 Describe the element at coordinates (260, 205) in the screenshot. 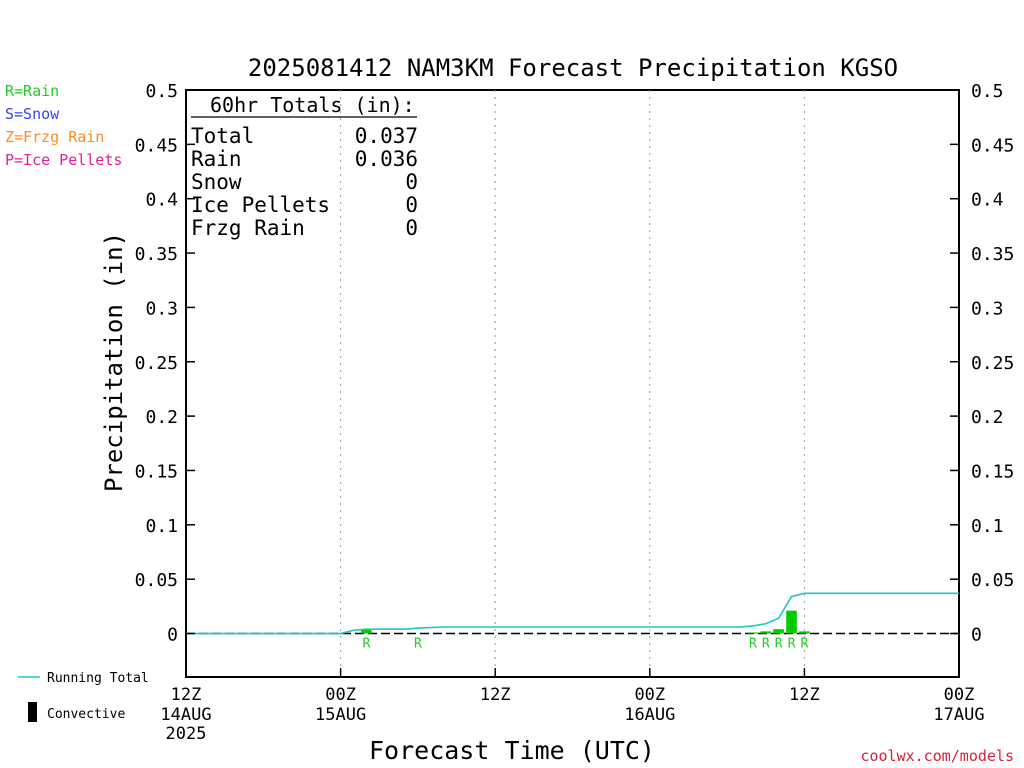

I see `totals-row-label: Ice Pellets` at that location.